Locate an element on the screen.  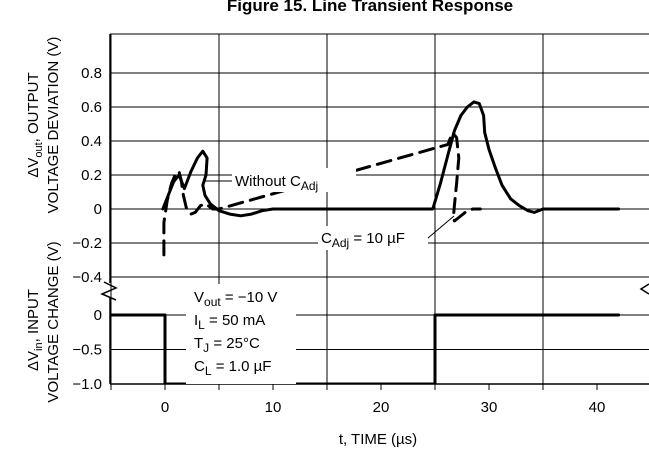
x-tick-label: 10 is located at coordinates (273, 407).